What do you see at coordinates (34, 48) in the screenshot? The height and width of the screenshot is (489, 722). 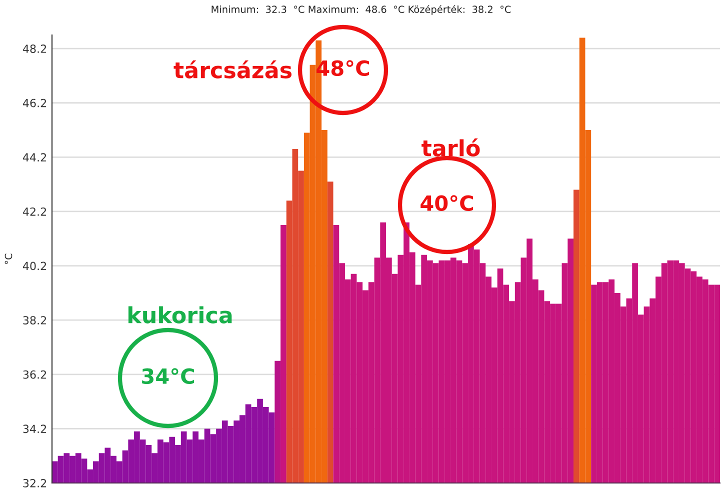 I see `y-tick-label: 48.2` at bounding box center [34, 48].